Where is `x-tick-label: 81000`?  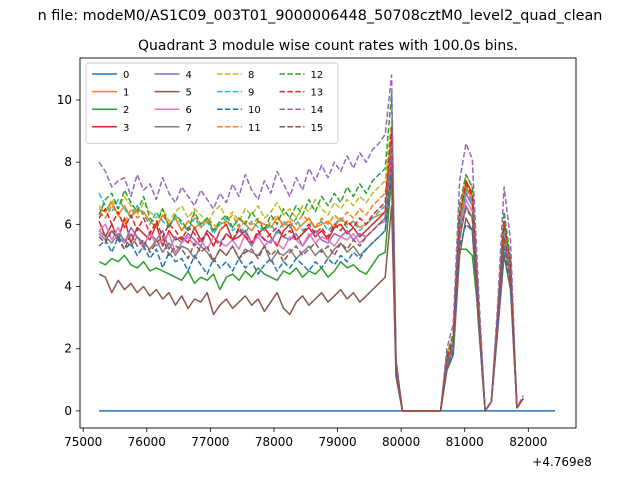 x-tick-label: 81000 is located at coordinates (465, 442).